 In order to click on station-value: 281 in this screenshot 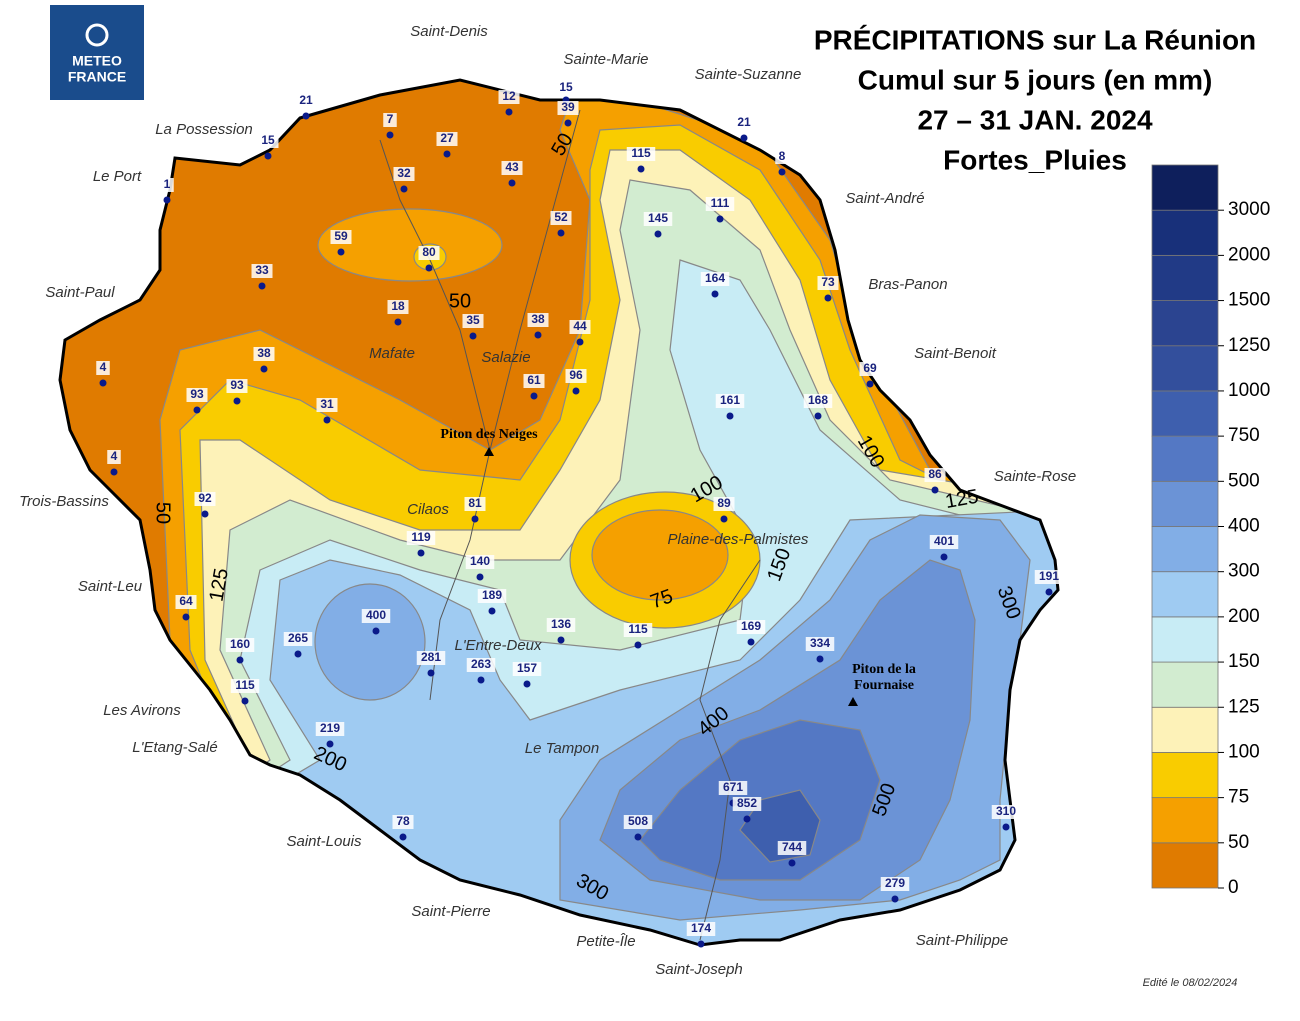, I will do `click(431, 657)`.